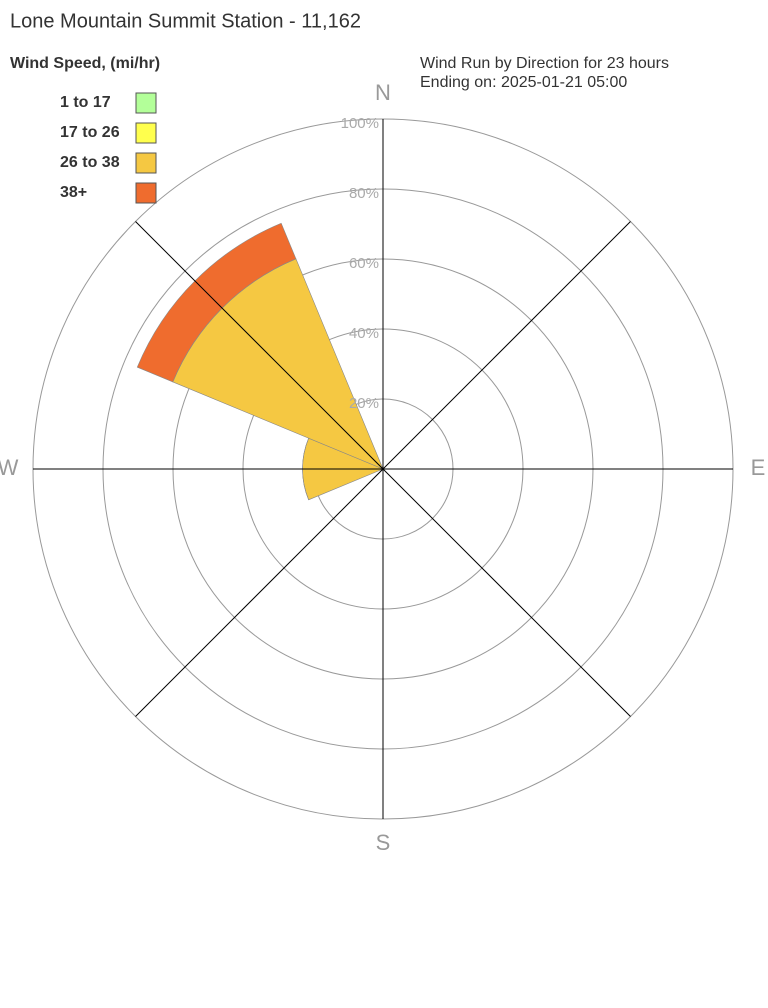 The width and height of the screenshot is (768, 1008). What do you see at coordinates (185, 21) in the screenshot?
I see `chart-title: Lone Mountain Summit Station - 11,162` at bounding box center [185, 21].